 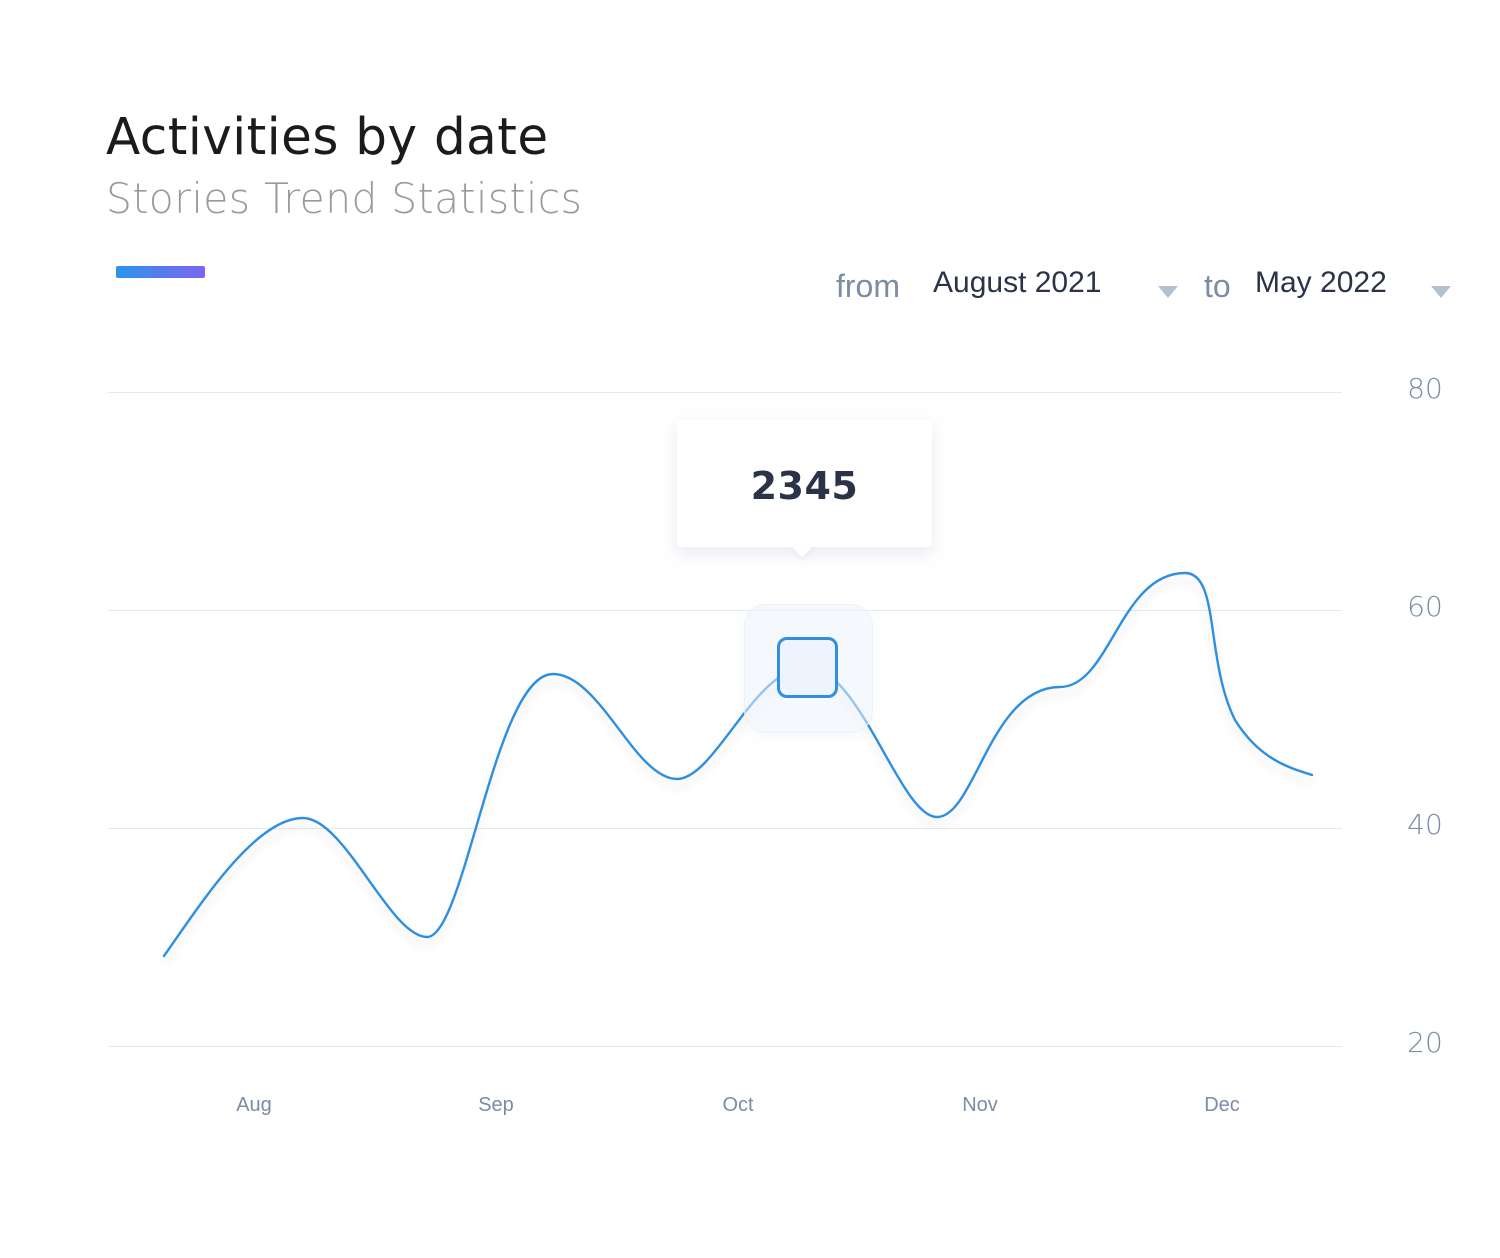 I want to click on to-date-value: May 2022, so click(x=1321, y=282).